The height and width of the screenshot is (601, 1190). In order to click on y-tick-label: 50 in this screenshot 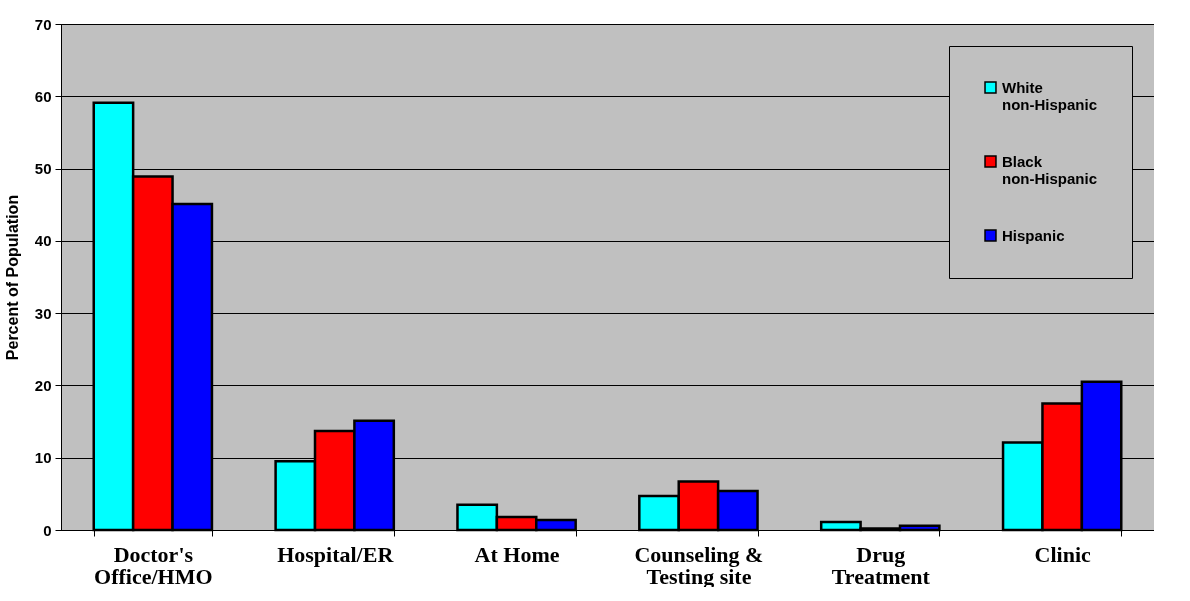, I will do `click(43, 169)`.